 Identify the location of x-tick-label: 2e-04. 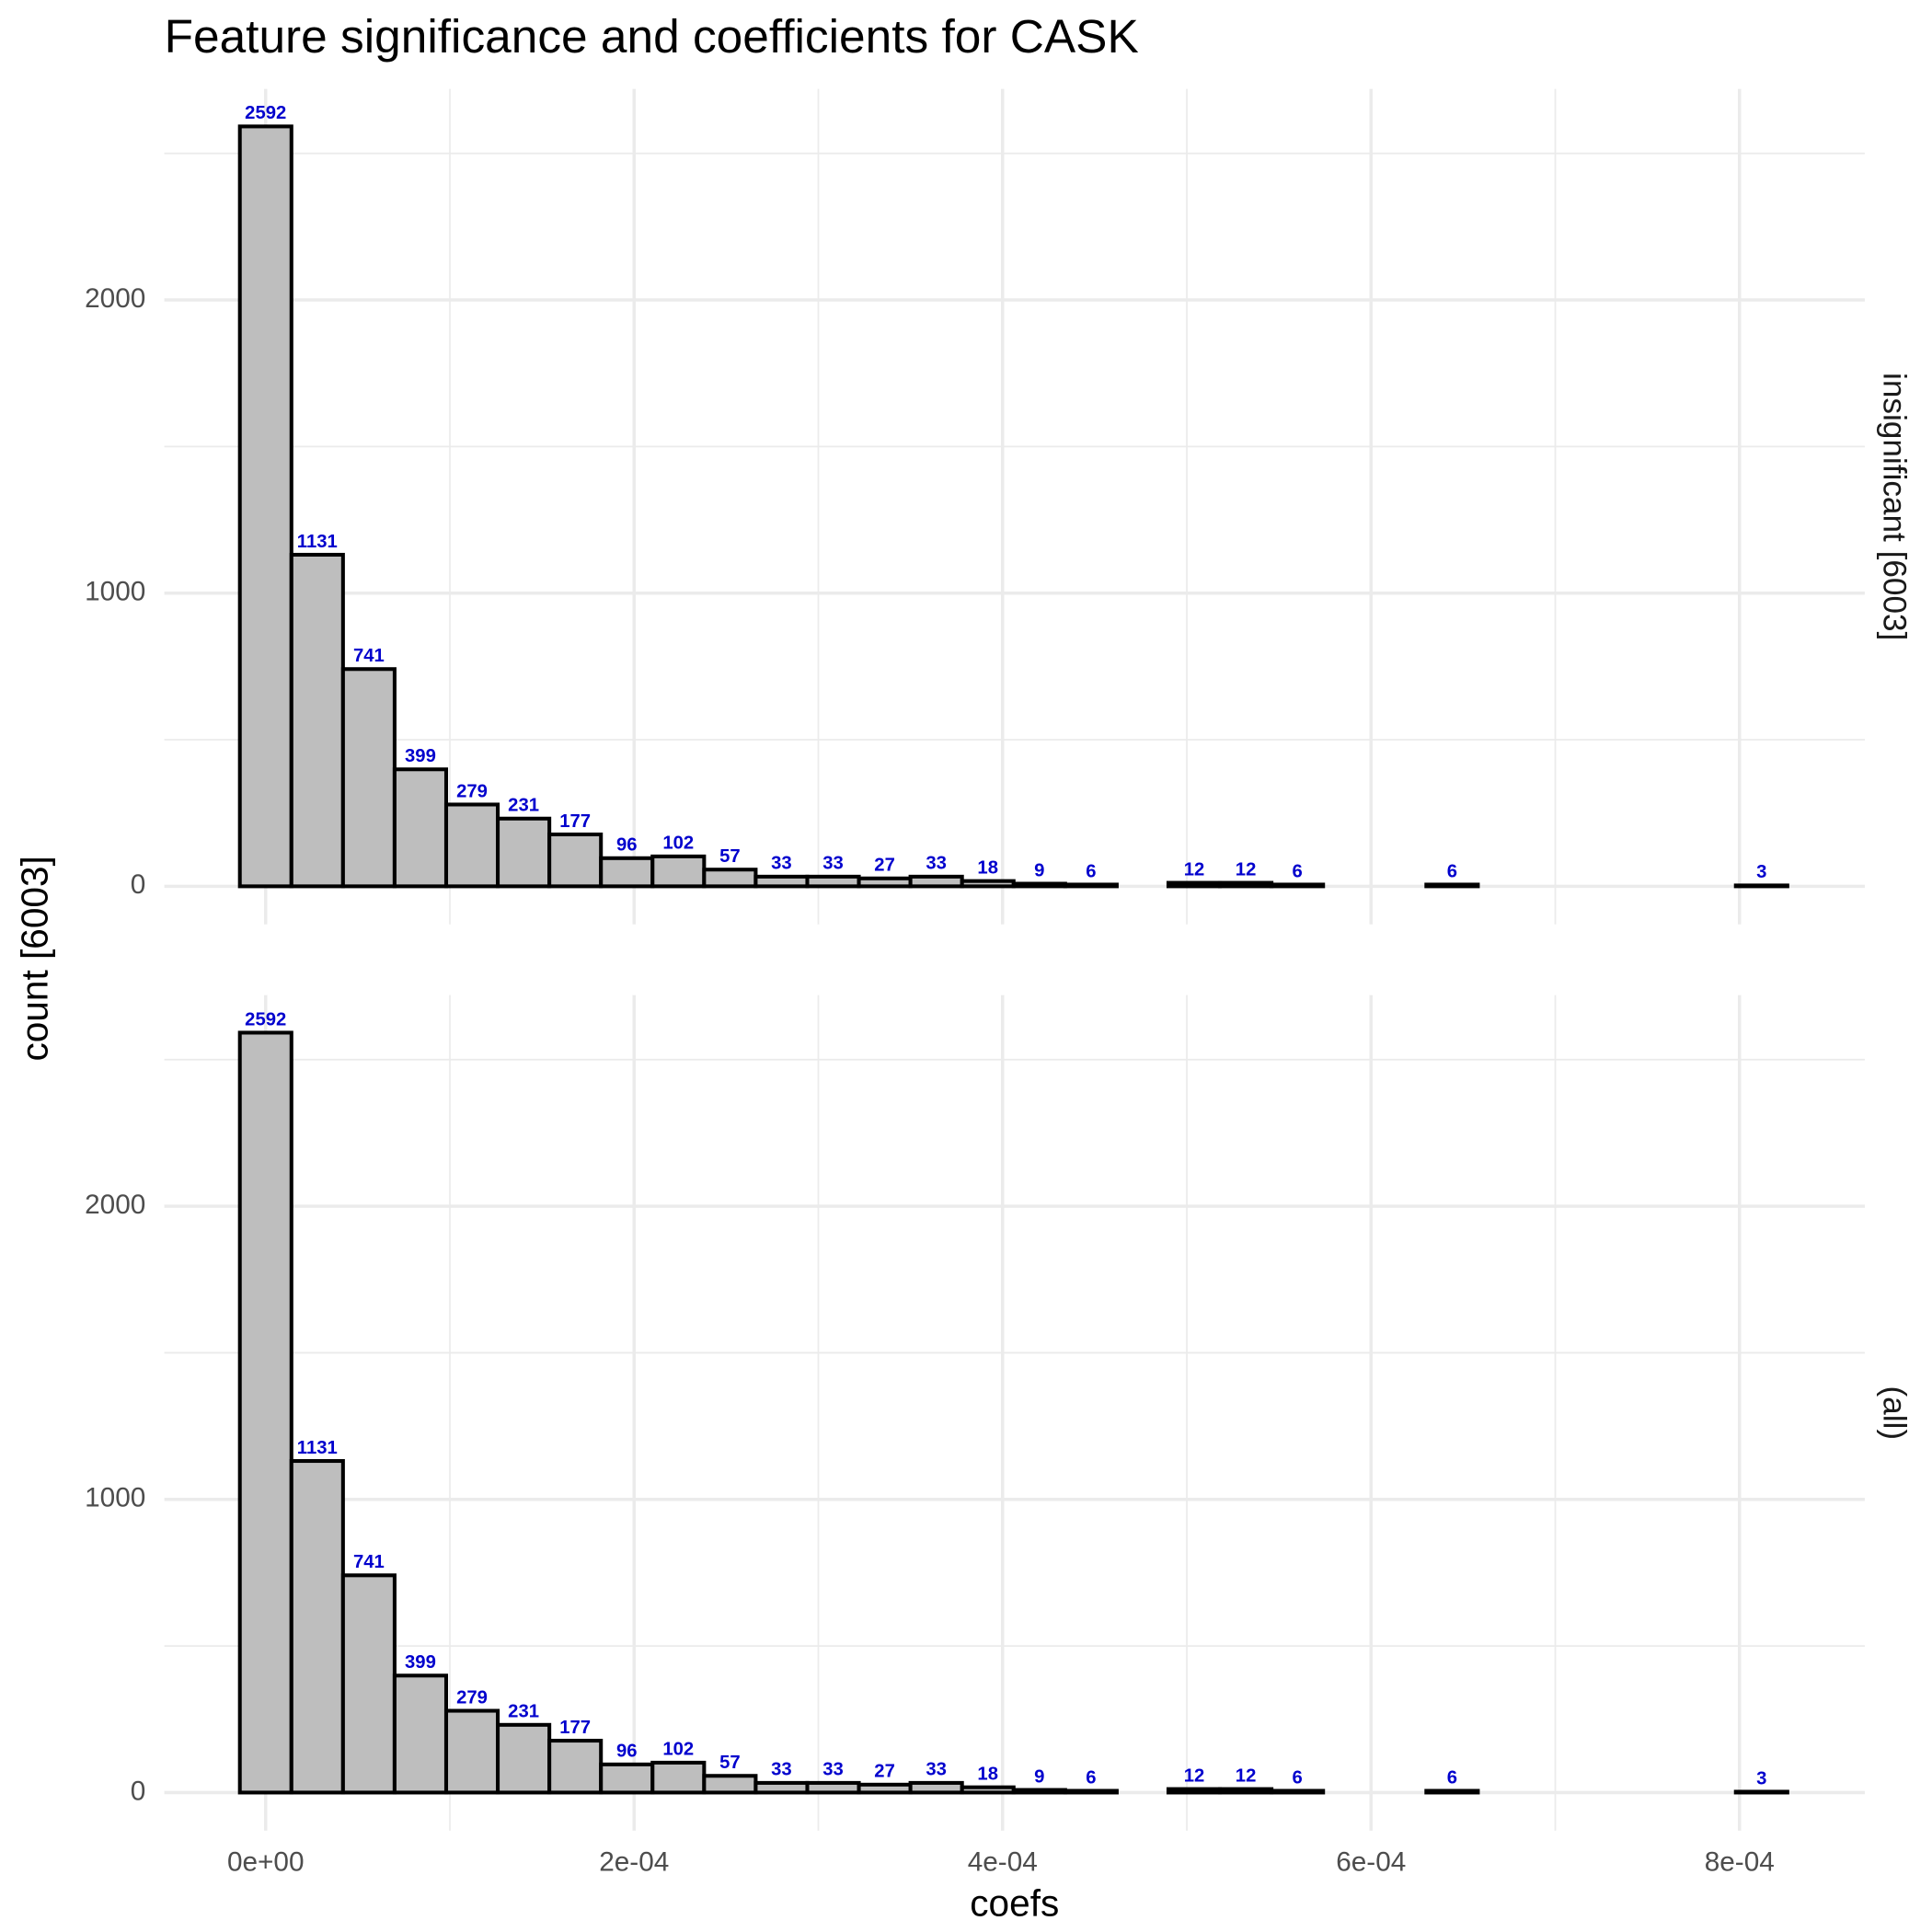
(634, 1861).